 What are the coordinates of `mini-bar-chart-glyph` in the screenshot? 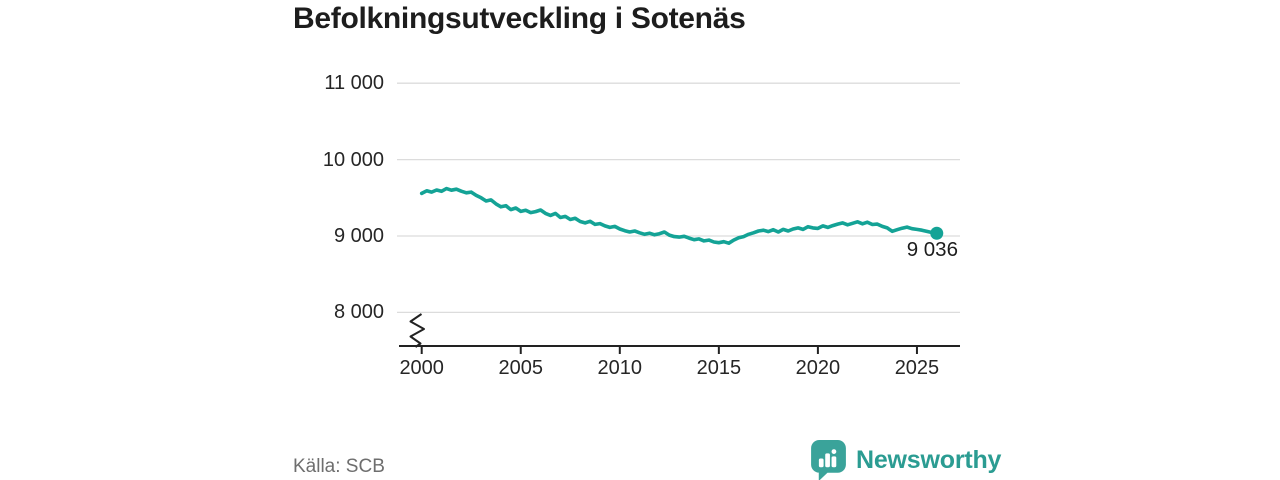 It's located at (827, 457).